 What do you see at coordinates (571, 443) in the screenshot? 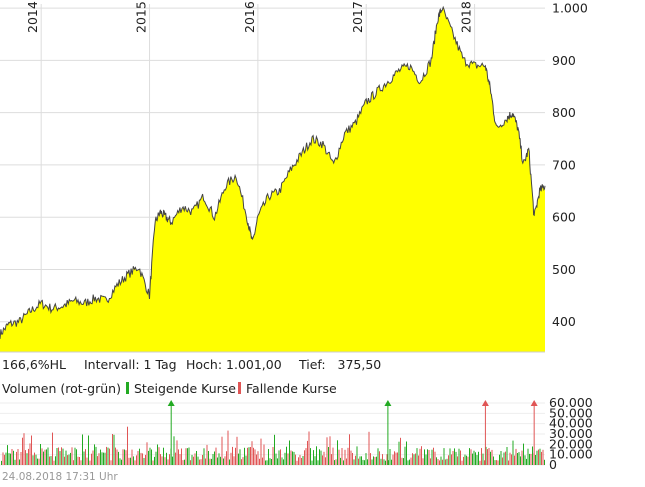
I see `volume-y-tick-label: 20.000` at bounding box center [571, 443].